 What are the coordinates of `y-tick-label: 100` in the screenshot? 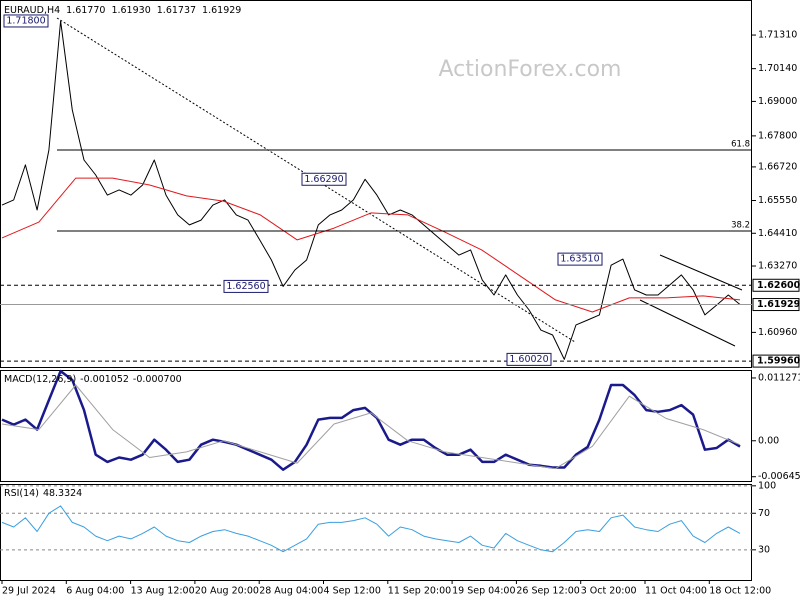 It's located at (767, 485).